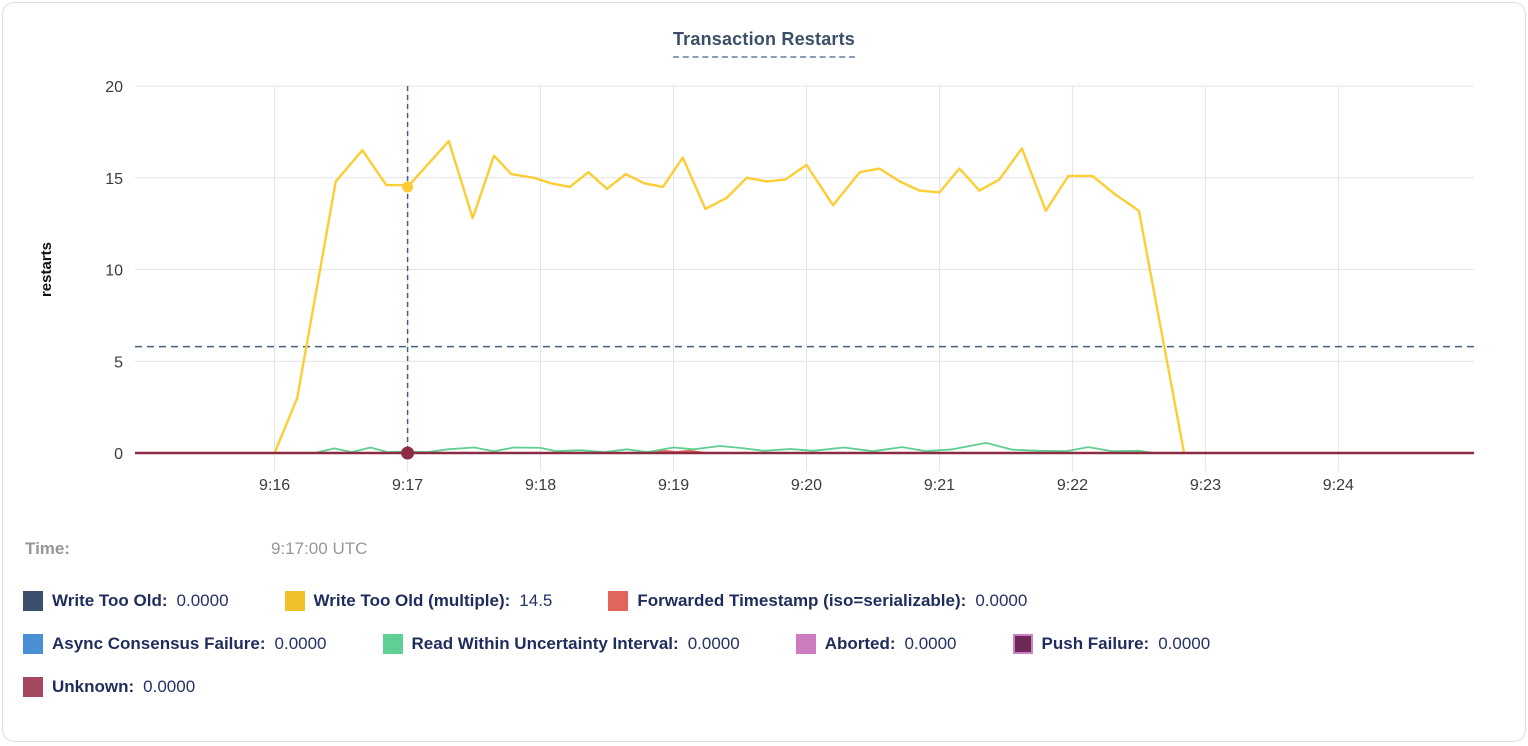 Image resolution: width=1528 pixels, height=746 pixels. Describe the element at coordinates (196, 549) in the screenshot. I see `hover-time-row: Time: 9:17:00 UTC` at that location.